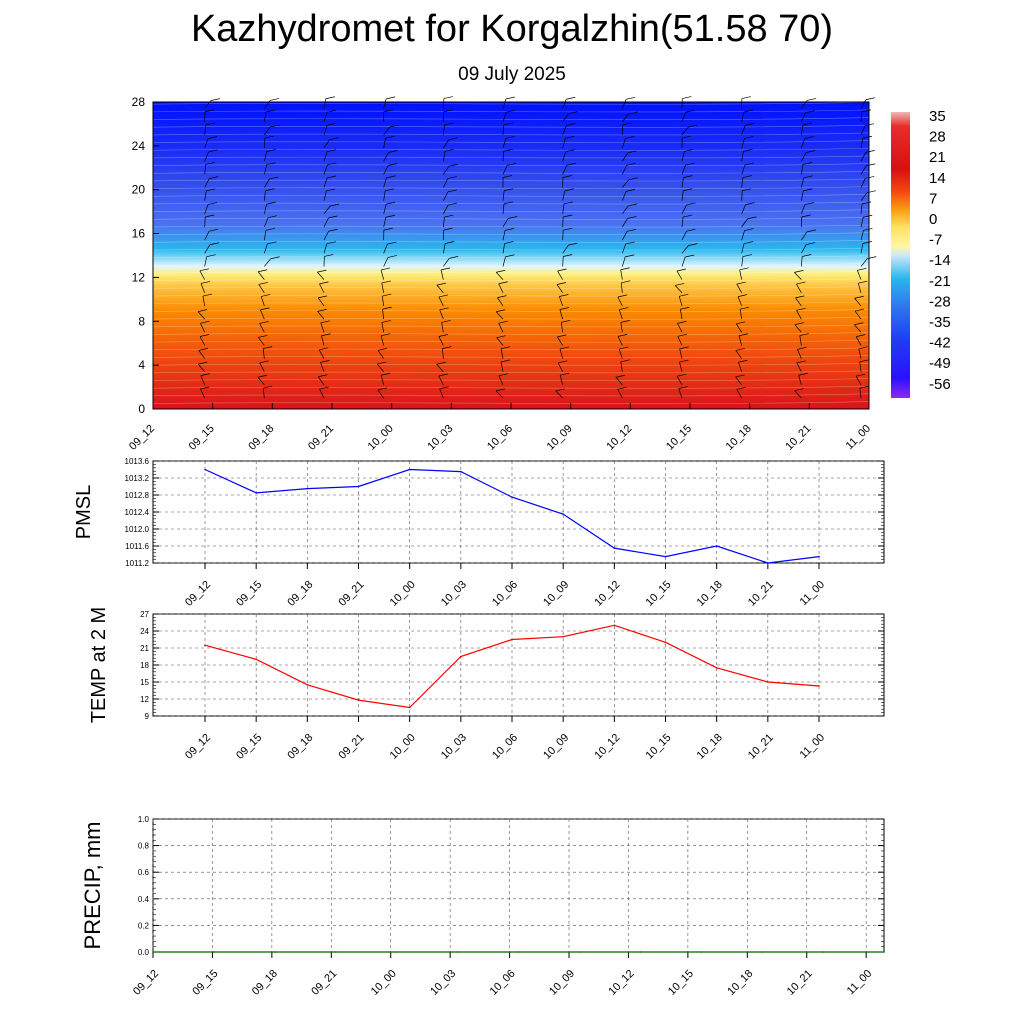  What do you see at coordinates (940, 384) in the screenshot?
I see `colorbar-label: -56` at bounding box center [940, 384].